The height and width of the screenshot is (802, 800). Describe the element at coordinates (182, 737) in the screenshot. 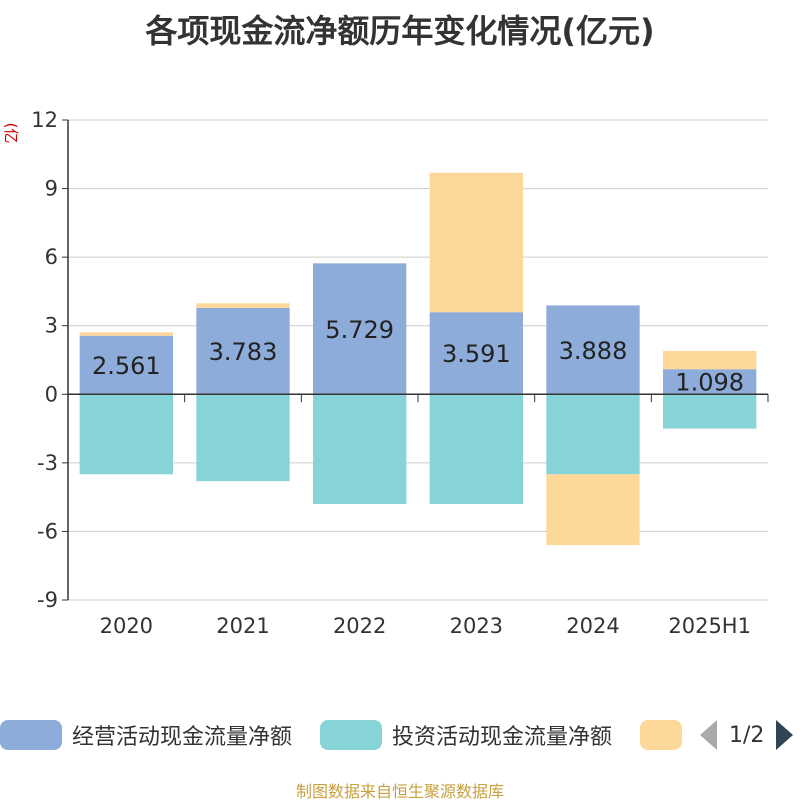

I see `legend-label-operating: 经营活动现金流量净额` at that location.